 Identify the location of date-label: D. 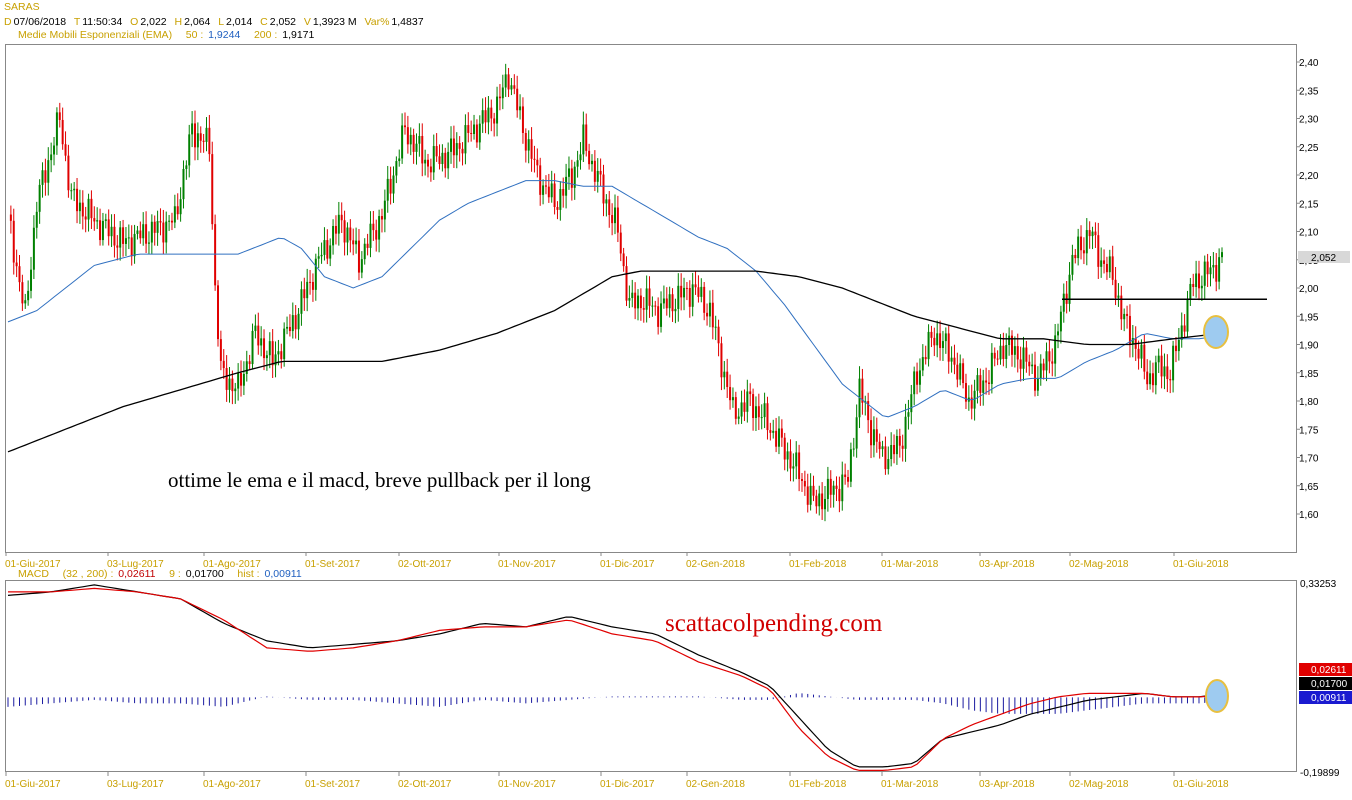
(8, 22).